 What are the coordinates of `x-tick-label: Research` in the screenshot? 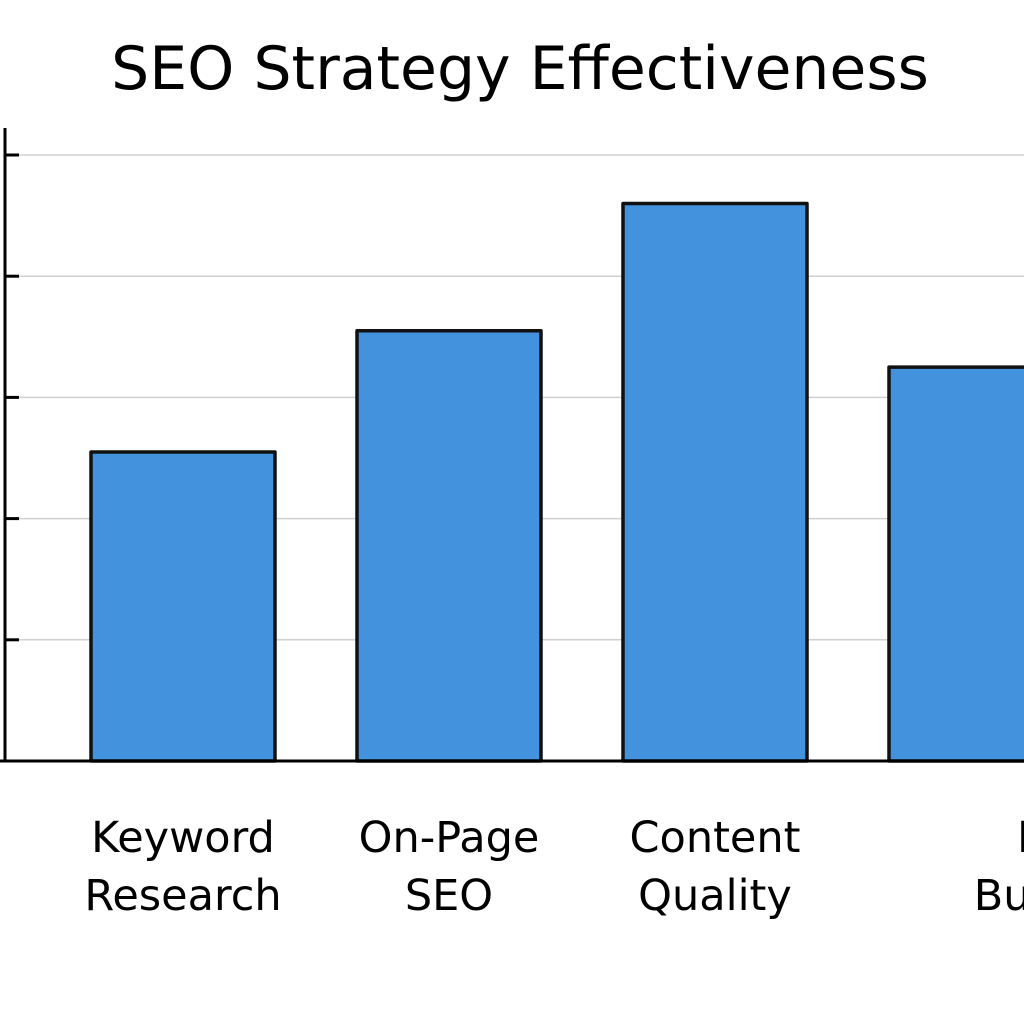 It's located at (182, 896).